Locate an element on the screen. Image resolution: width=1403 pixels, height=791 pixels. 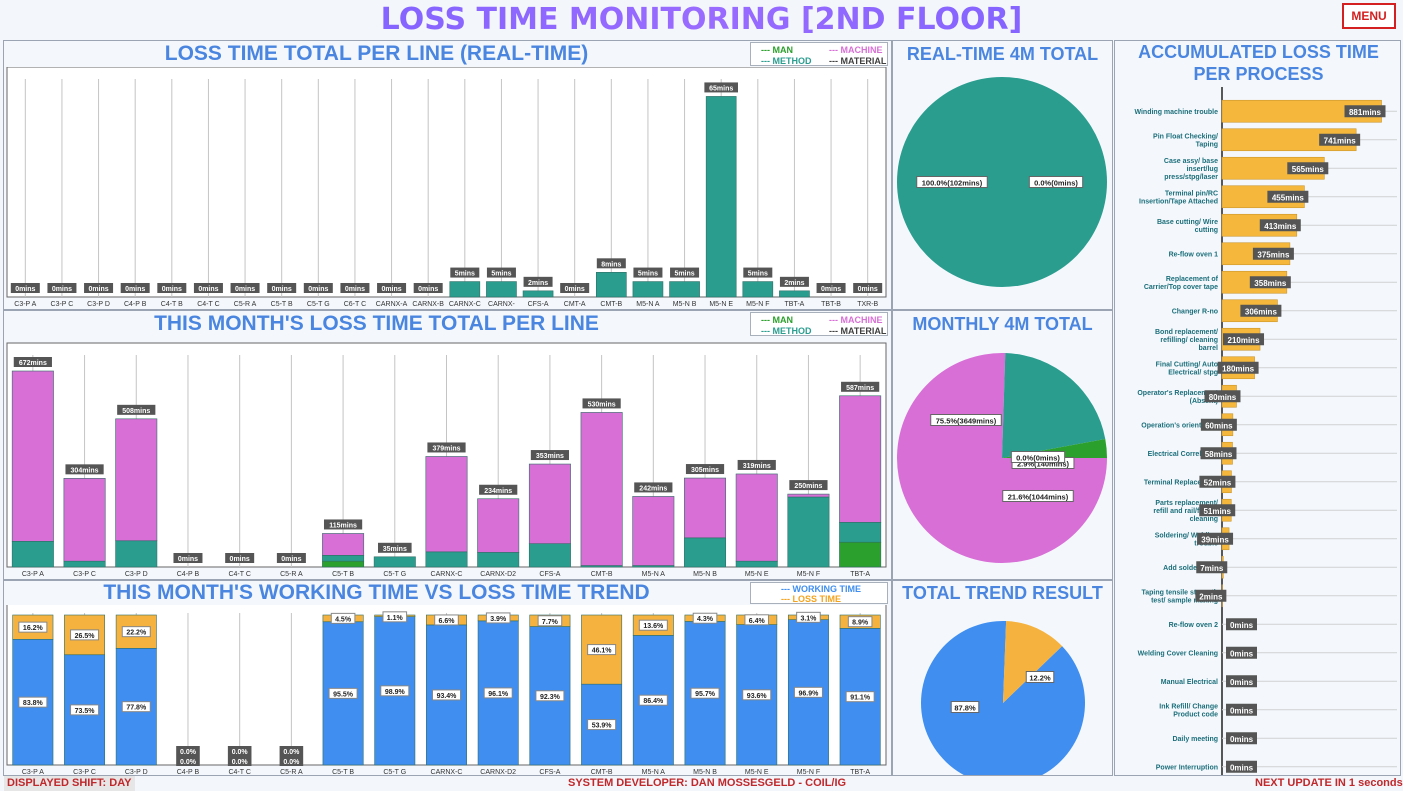
y-tick-label-line: Electrical/ stpg is located at coordinates (1193, 372).